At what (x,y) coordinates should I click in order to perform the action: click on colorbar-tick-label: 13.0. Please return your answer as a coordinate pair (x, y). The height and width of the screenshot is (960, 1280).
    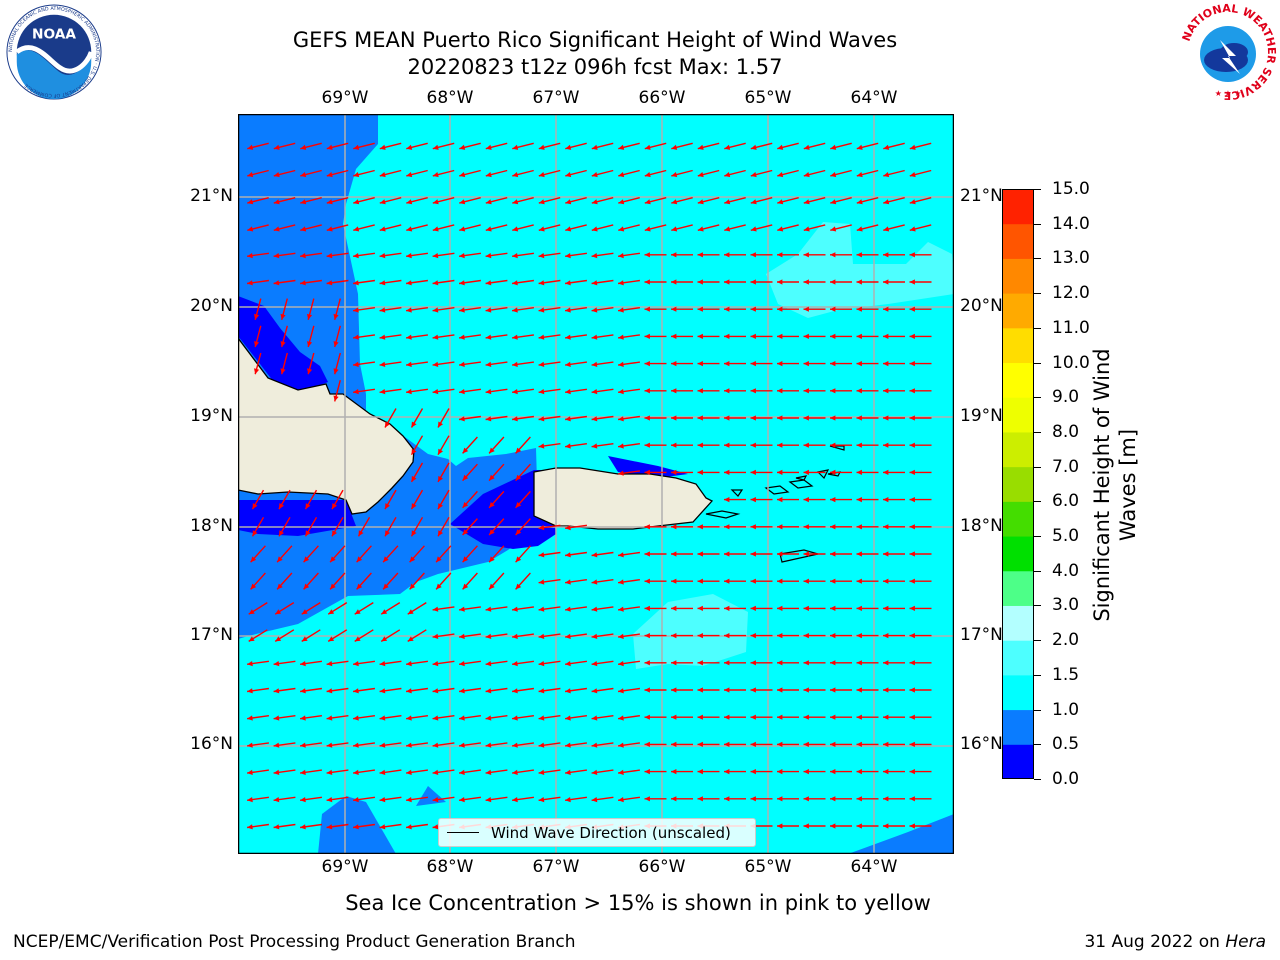
    Looking at the image, I should click on (1071, 258).